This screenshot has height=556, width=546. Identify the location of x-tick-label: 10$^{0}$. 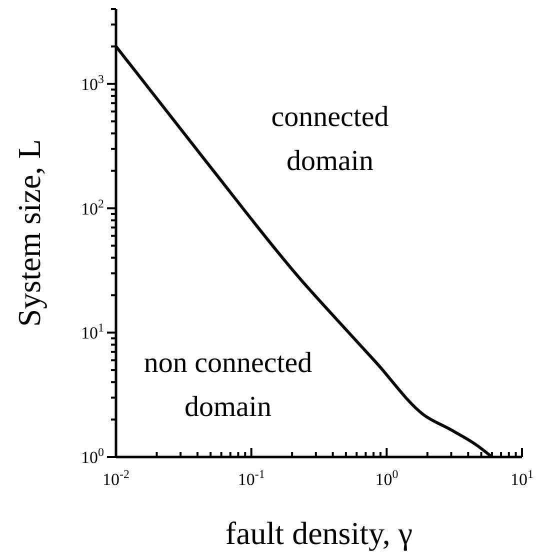
(386, 478).